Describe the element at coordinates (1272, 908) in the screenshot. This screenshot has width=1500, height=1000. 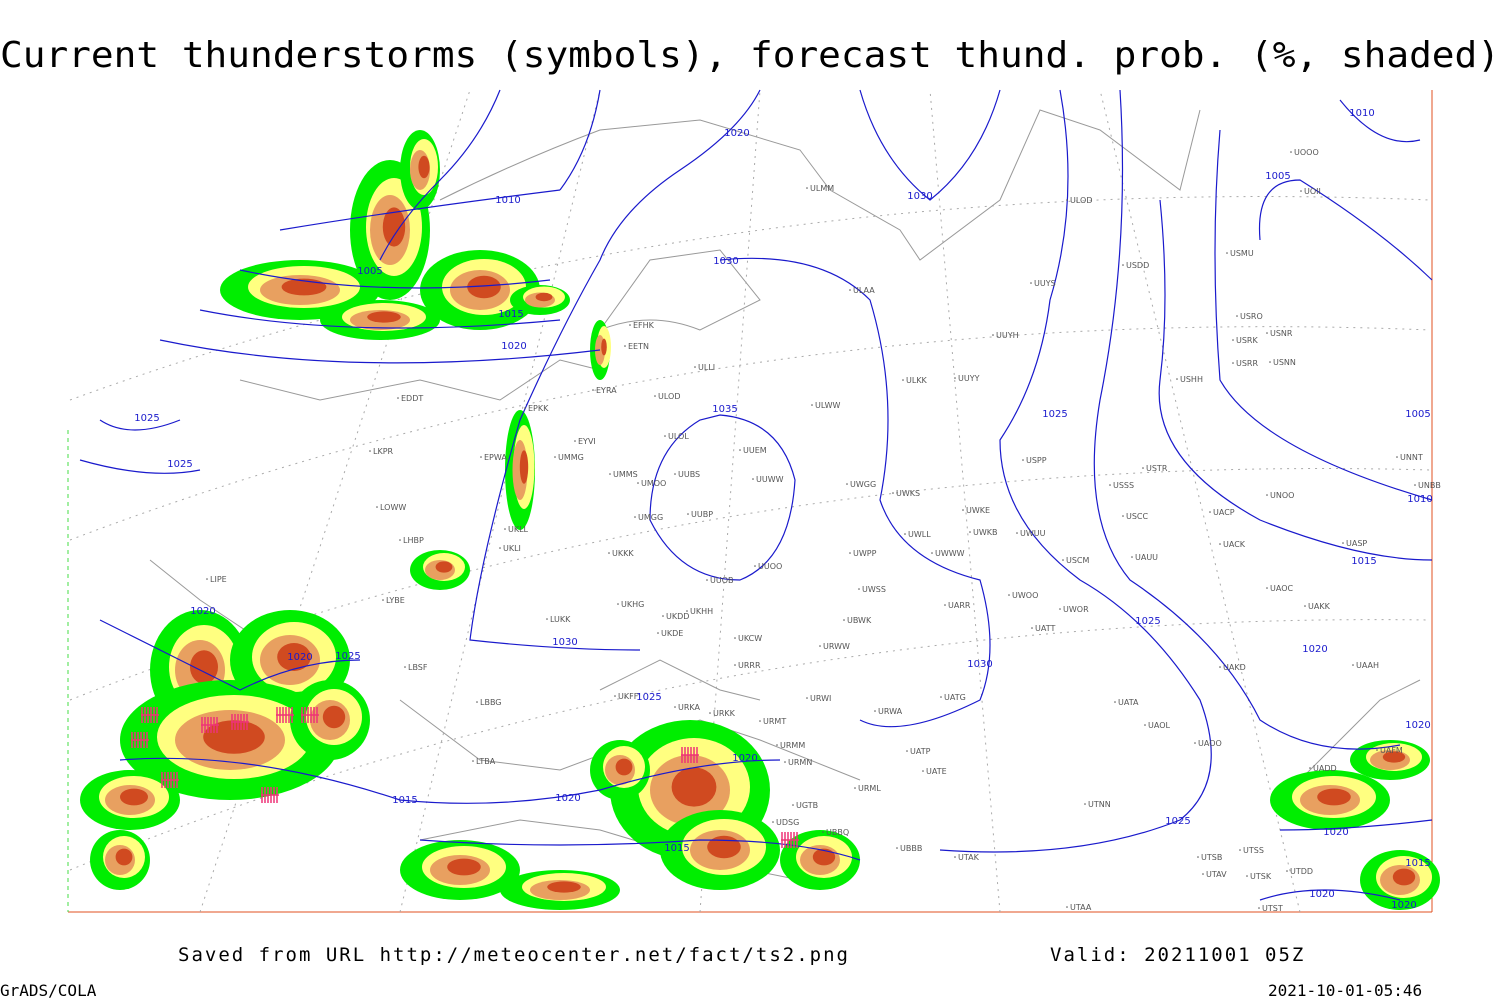
I see `station-label: UTST` at that location.